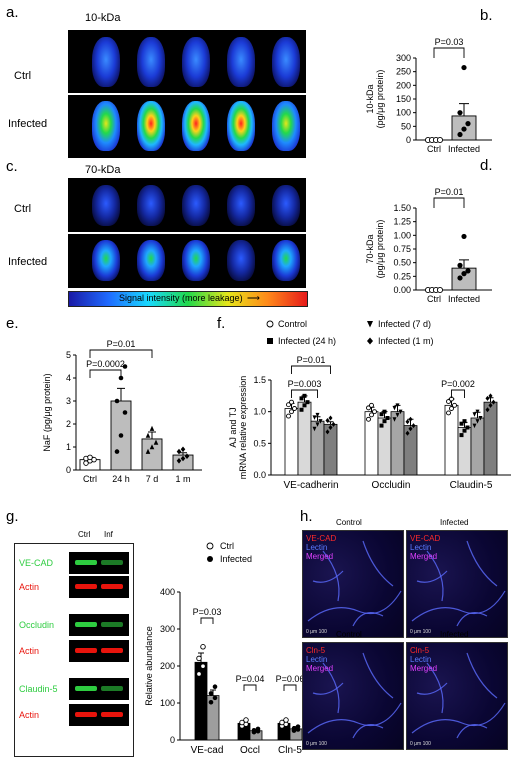 The image size is (531, 765). What do you see at coordinates (259, 443) in the screenshot?
I see `chart-f-y-tick-label: 0.5` at bounding box center [259, 443].